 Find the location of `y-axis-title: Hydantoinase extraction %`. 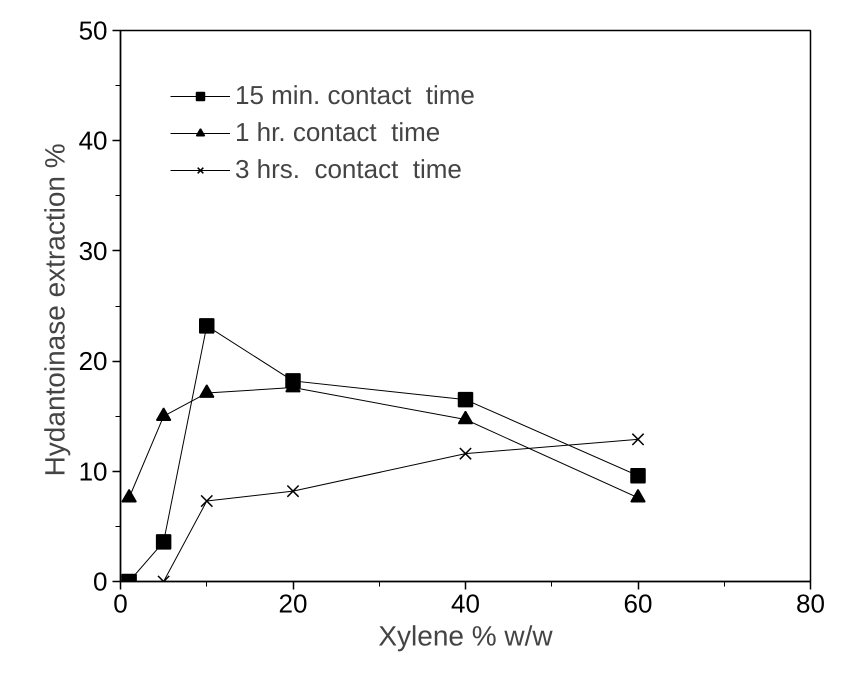

y-axis-title: Hydantoinase extraction % is located at coordinates (55, 309).